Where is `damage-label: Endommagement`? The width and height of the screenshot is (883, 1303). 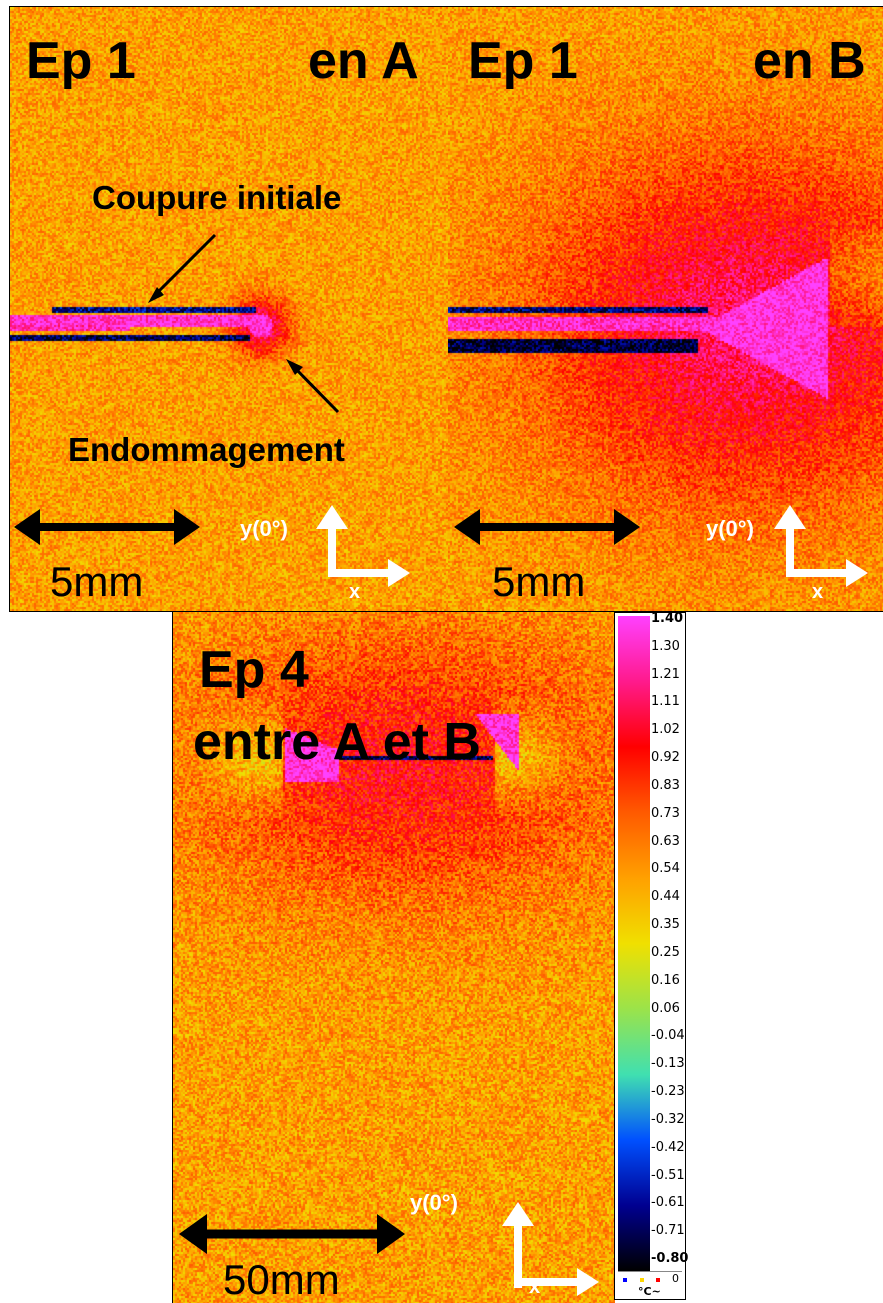
damage-label: Endommagement is located at coordinates (206, 449).